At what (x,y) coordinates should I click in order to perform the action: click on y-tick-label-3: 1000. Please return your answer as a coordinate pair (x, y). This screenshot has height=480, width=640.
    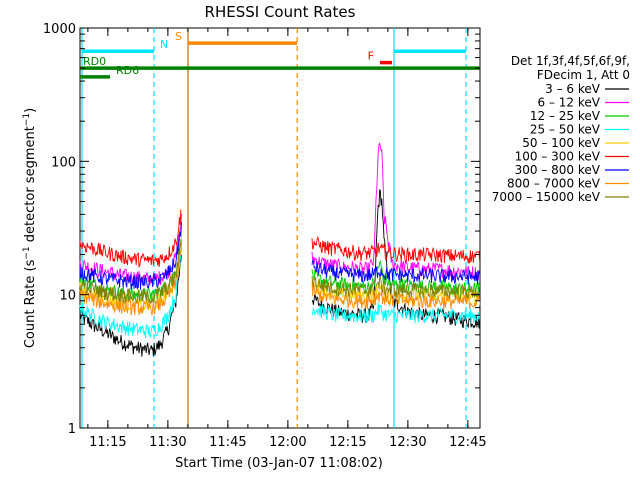
    Looking at the image, I should click on (59, 29).